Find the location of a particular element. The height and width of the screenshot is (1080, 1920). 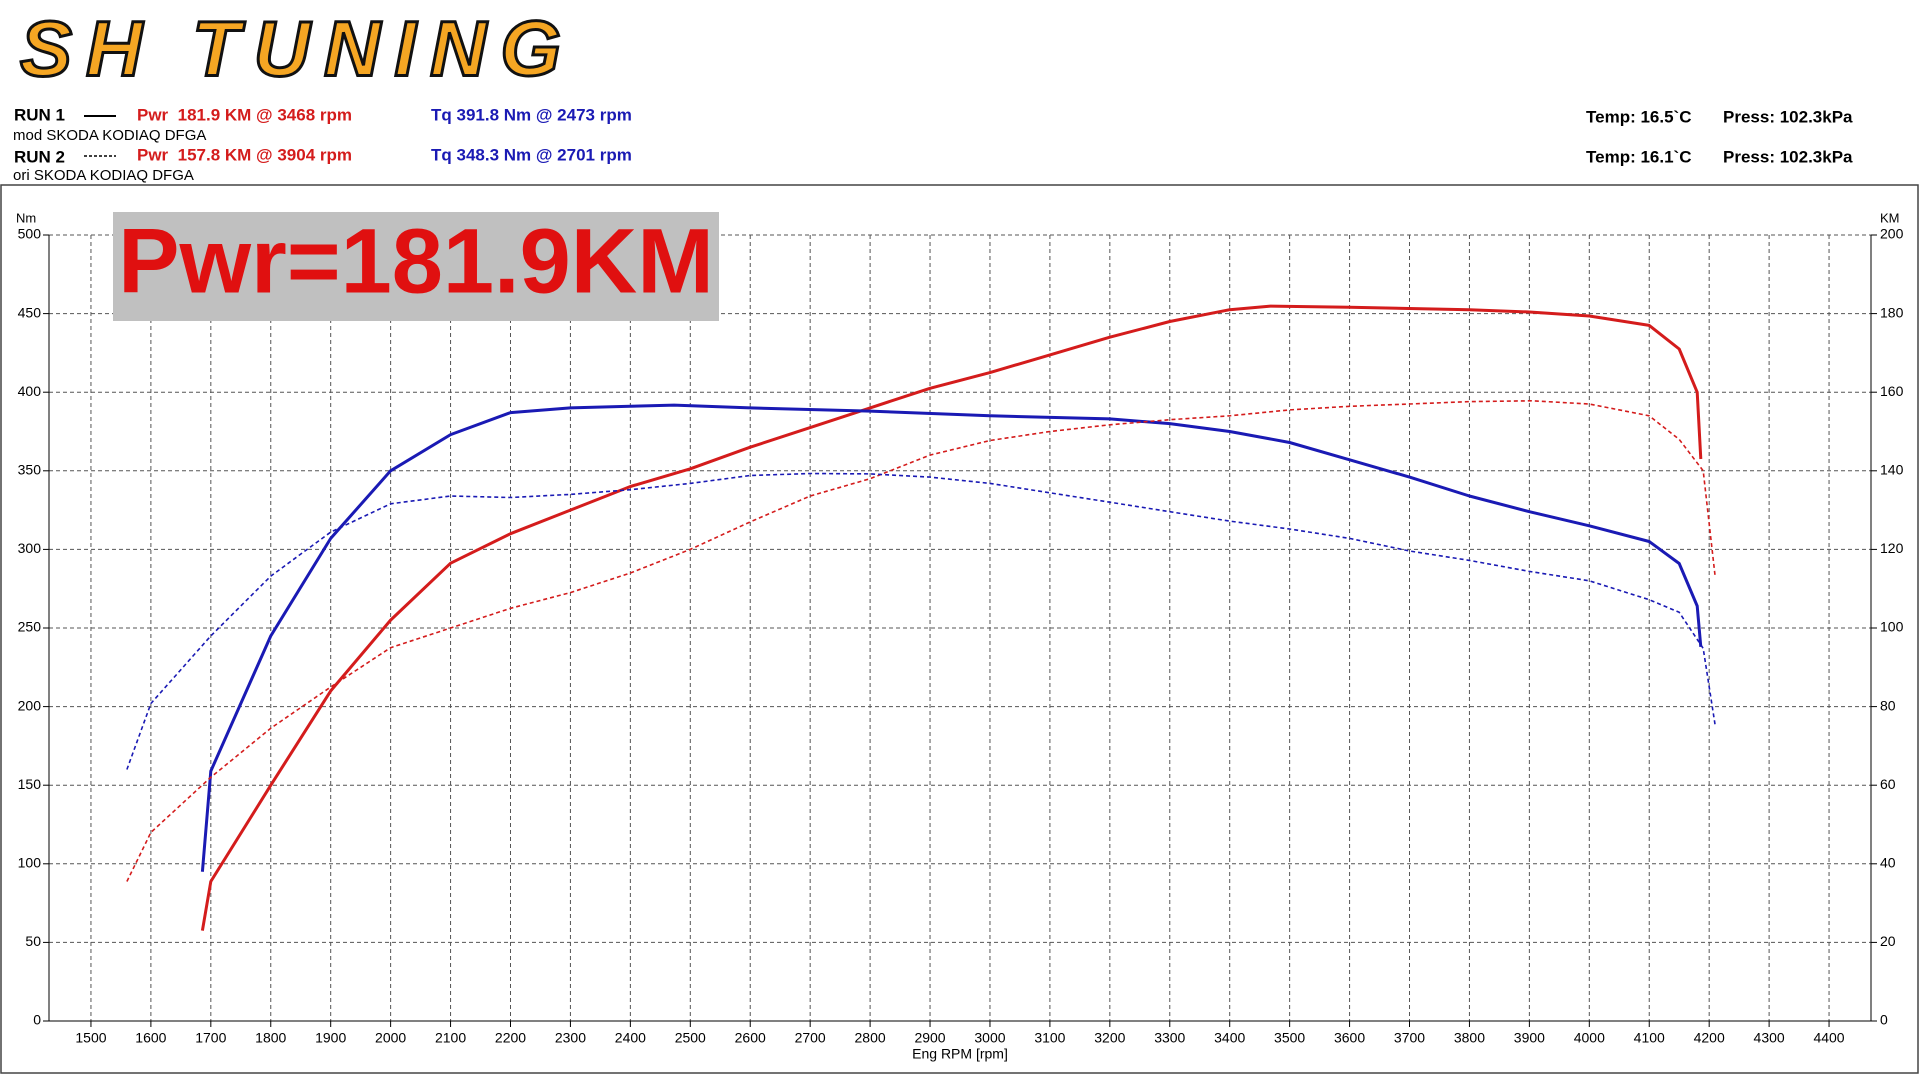

x-tick-label: 1500 is located at coordinates (90, 1038).